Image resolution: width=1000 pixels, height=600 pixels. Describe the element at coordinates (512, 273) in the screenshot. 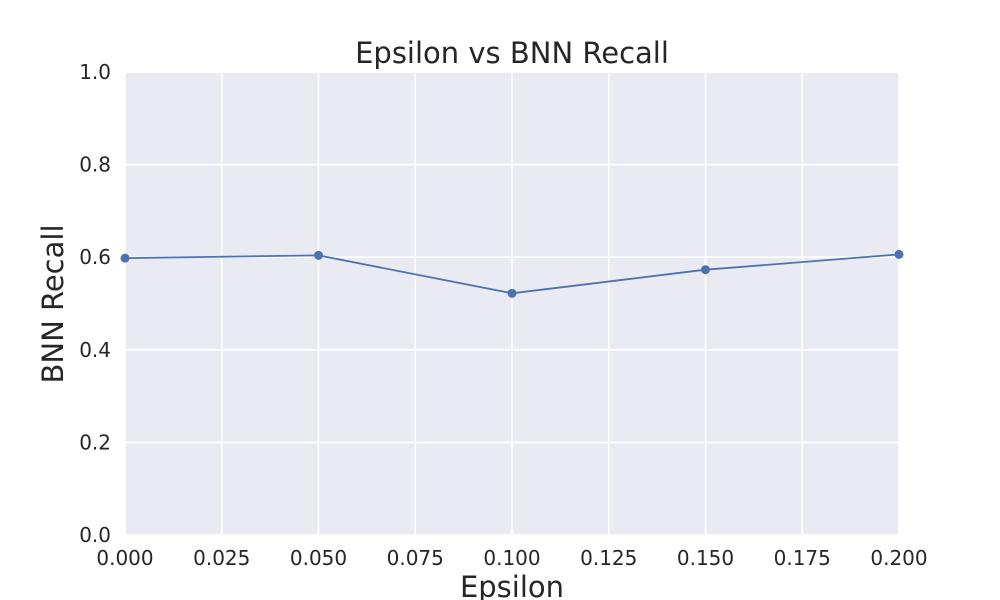

I see `series-layer` at that location.